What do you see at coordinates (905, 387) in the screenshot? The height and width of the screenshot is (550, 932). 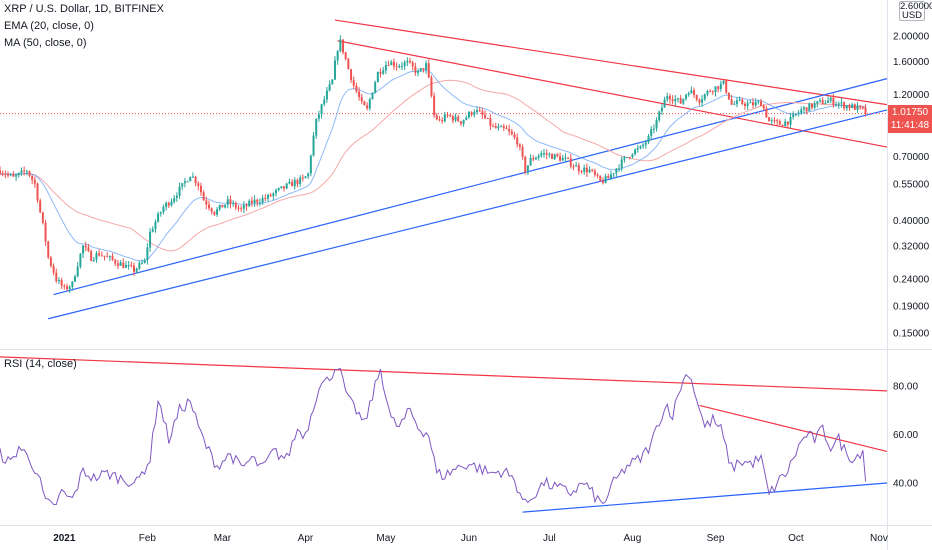 I see `rsi-tick-label: 80.00` at bounding box center [905, 387].